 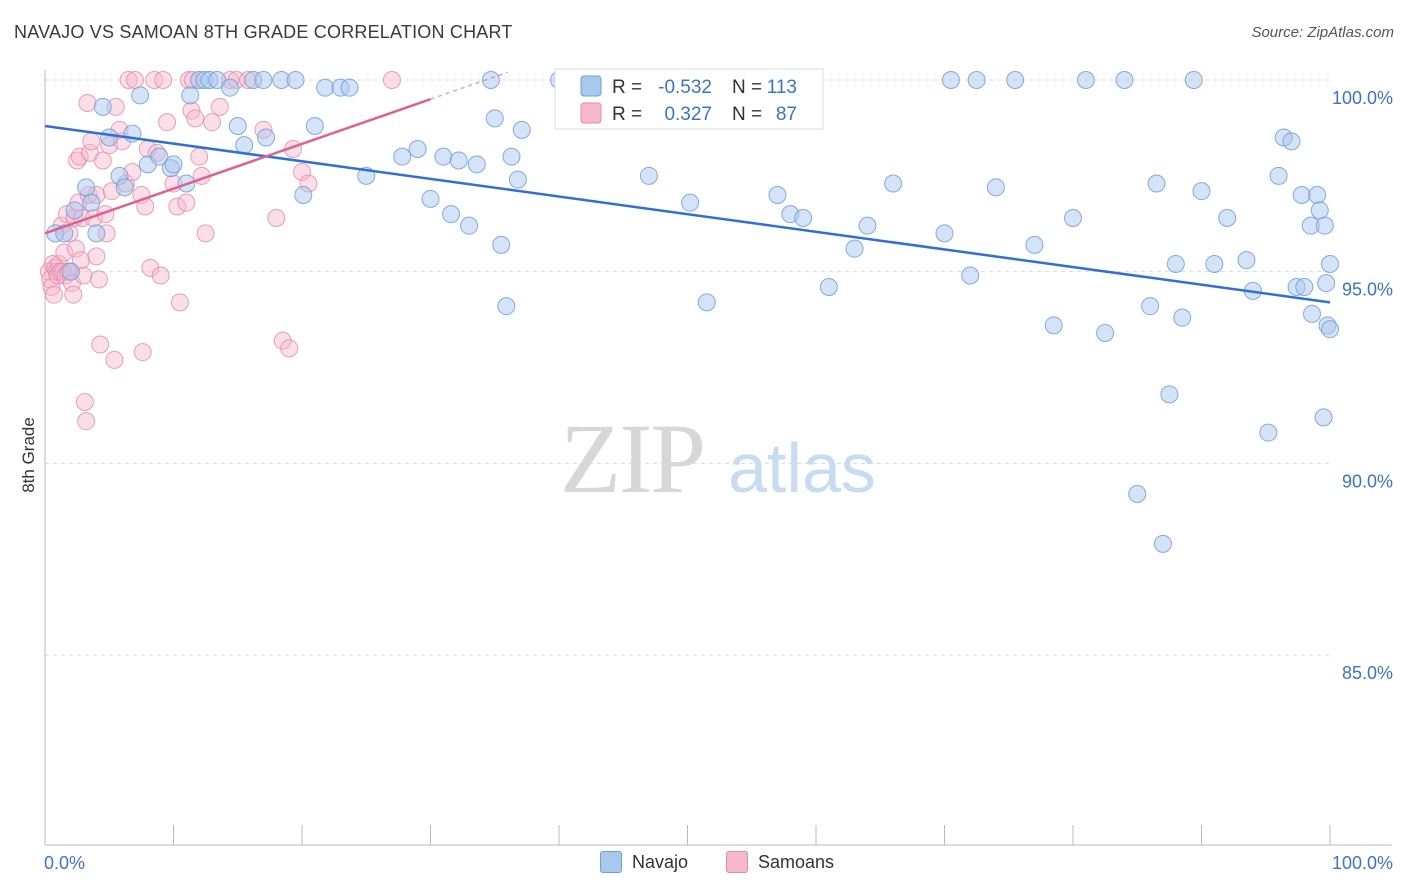 I want to click on legend-swatch-samoans, so click(x=737, y=862).